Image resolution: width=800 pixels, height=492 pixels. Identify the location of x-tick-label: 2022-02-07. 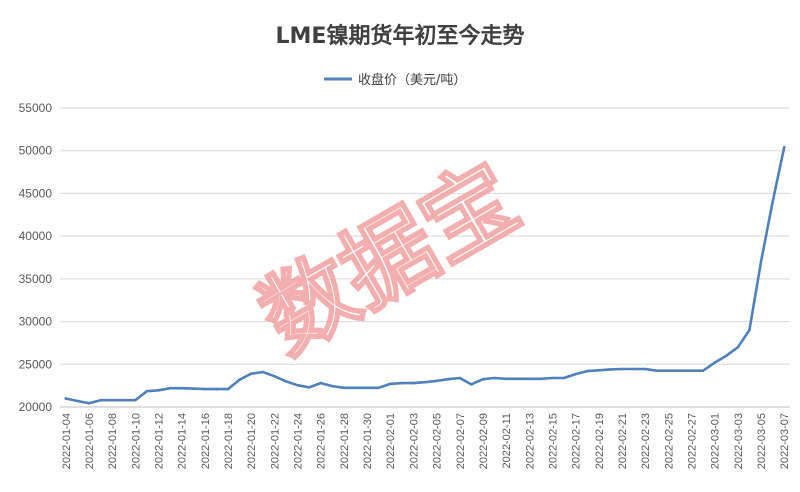
(461, 441).